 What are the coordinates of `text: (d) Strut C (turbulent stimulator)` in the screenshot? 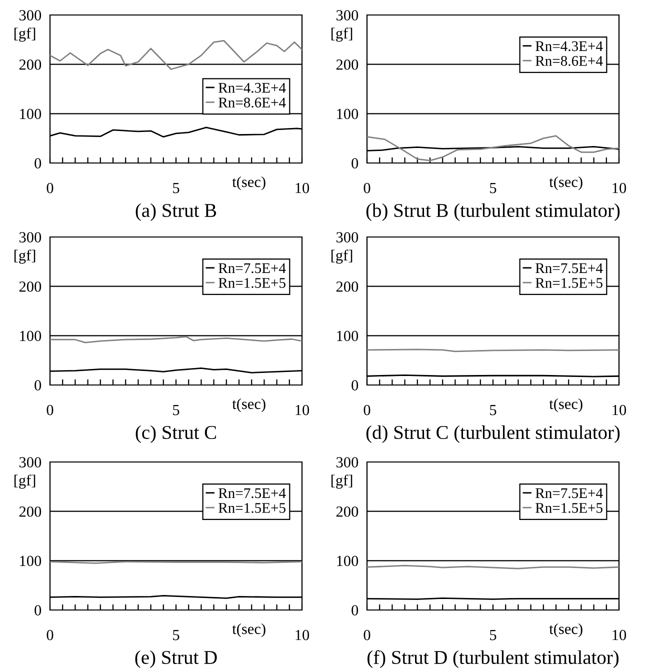 It's located at (493, 434).